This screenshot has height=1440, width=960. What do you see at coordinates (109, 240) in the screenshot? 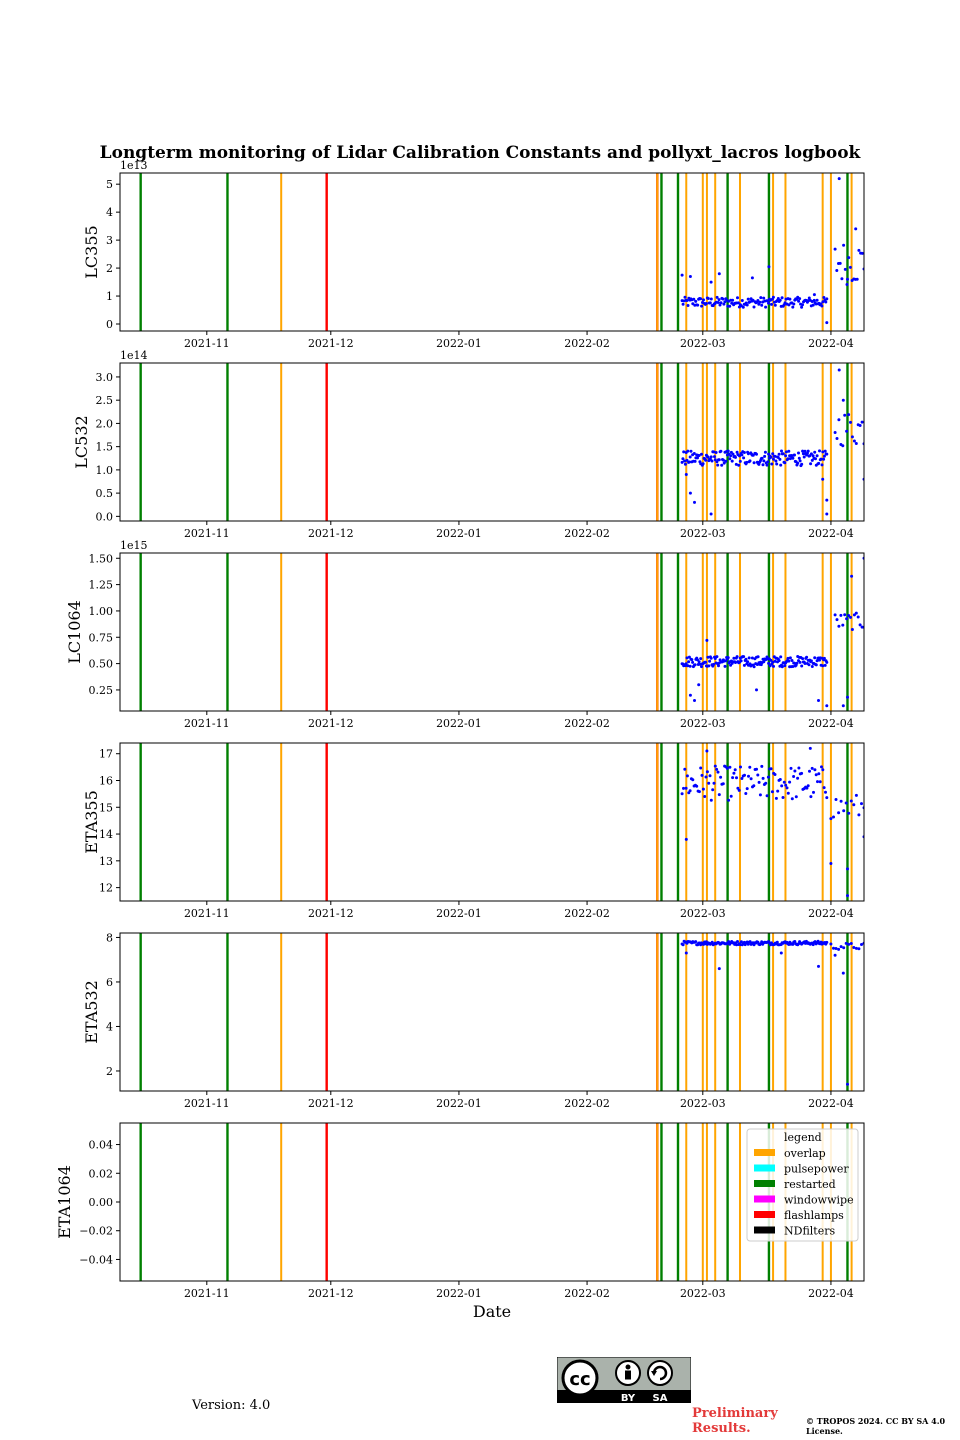
I see `y-tick-label: 3` at bounding box center [109, 240].